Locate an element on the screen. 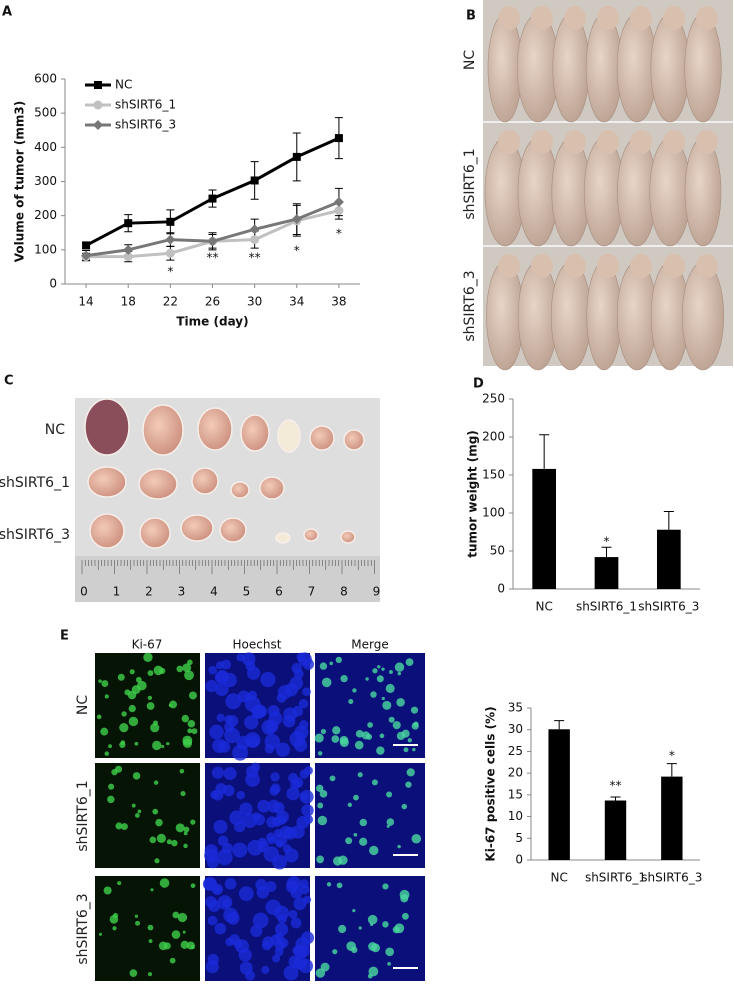 This screenshot has width=734, height=984. y-axis-label: Ki-67 positive cells (%) is located at coordinates (491, 783).